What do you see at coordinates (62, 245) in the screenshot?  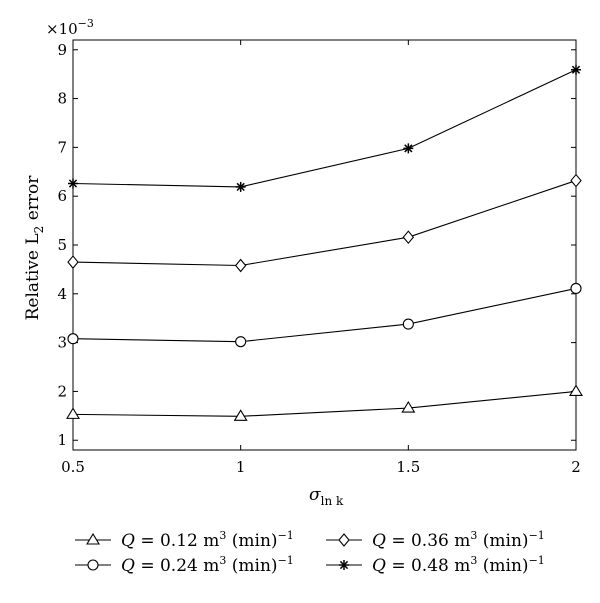 I see `y-tick-label: 5` at bounding box center [62, 245].